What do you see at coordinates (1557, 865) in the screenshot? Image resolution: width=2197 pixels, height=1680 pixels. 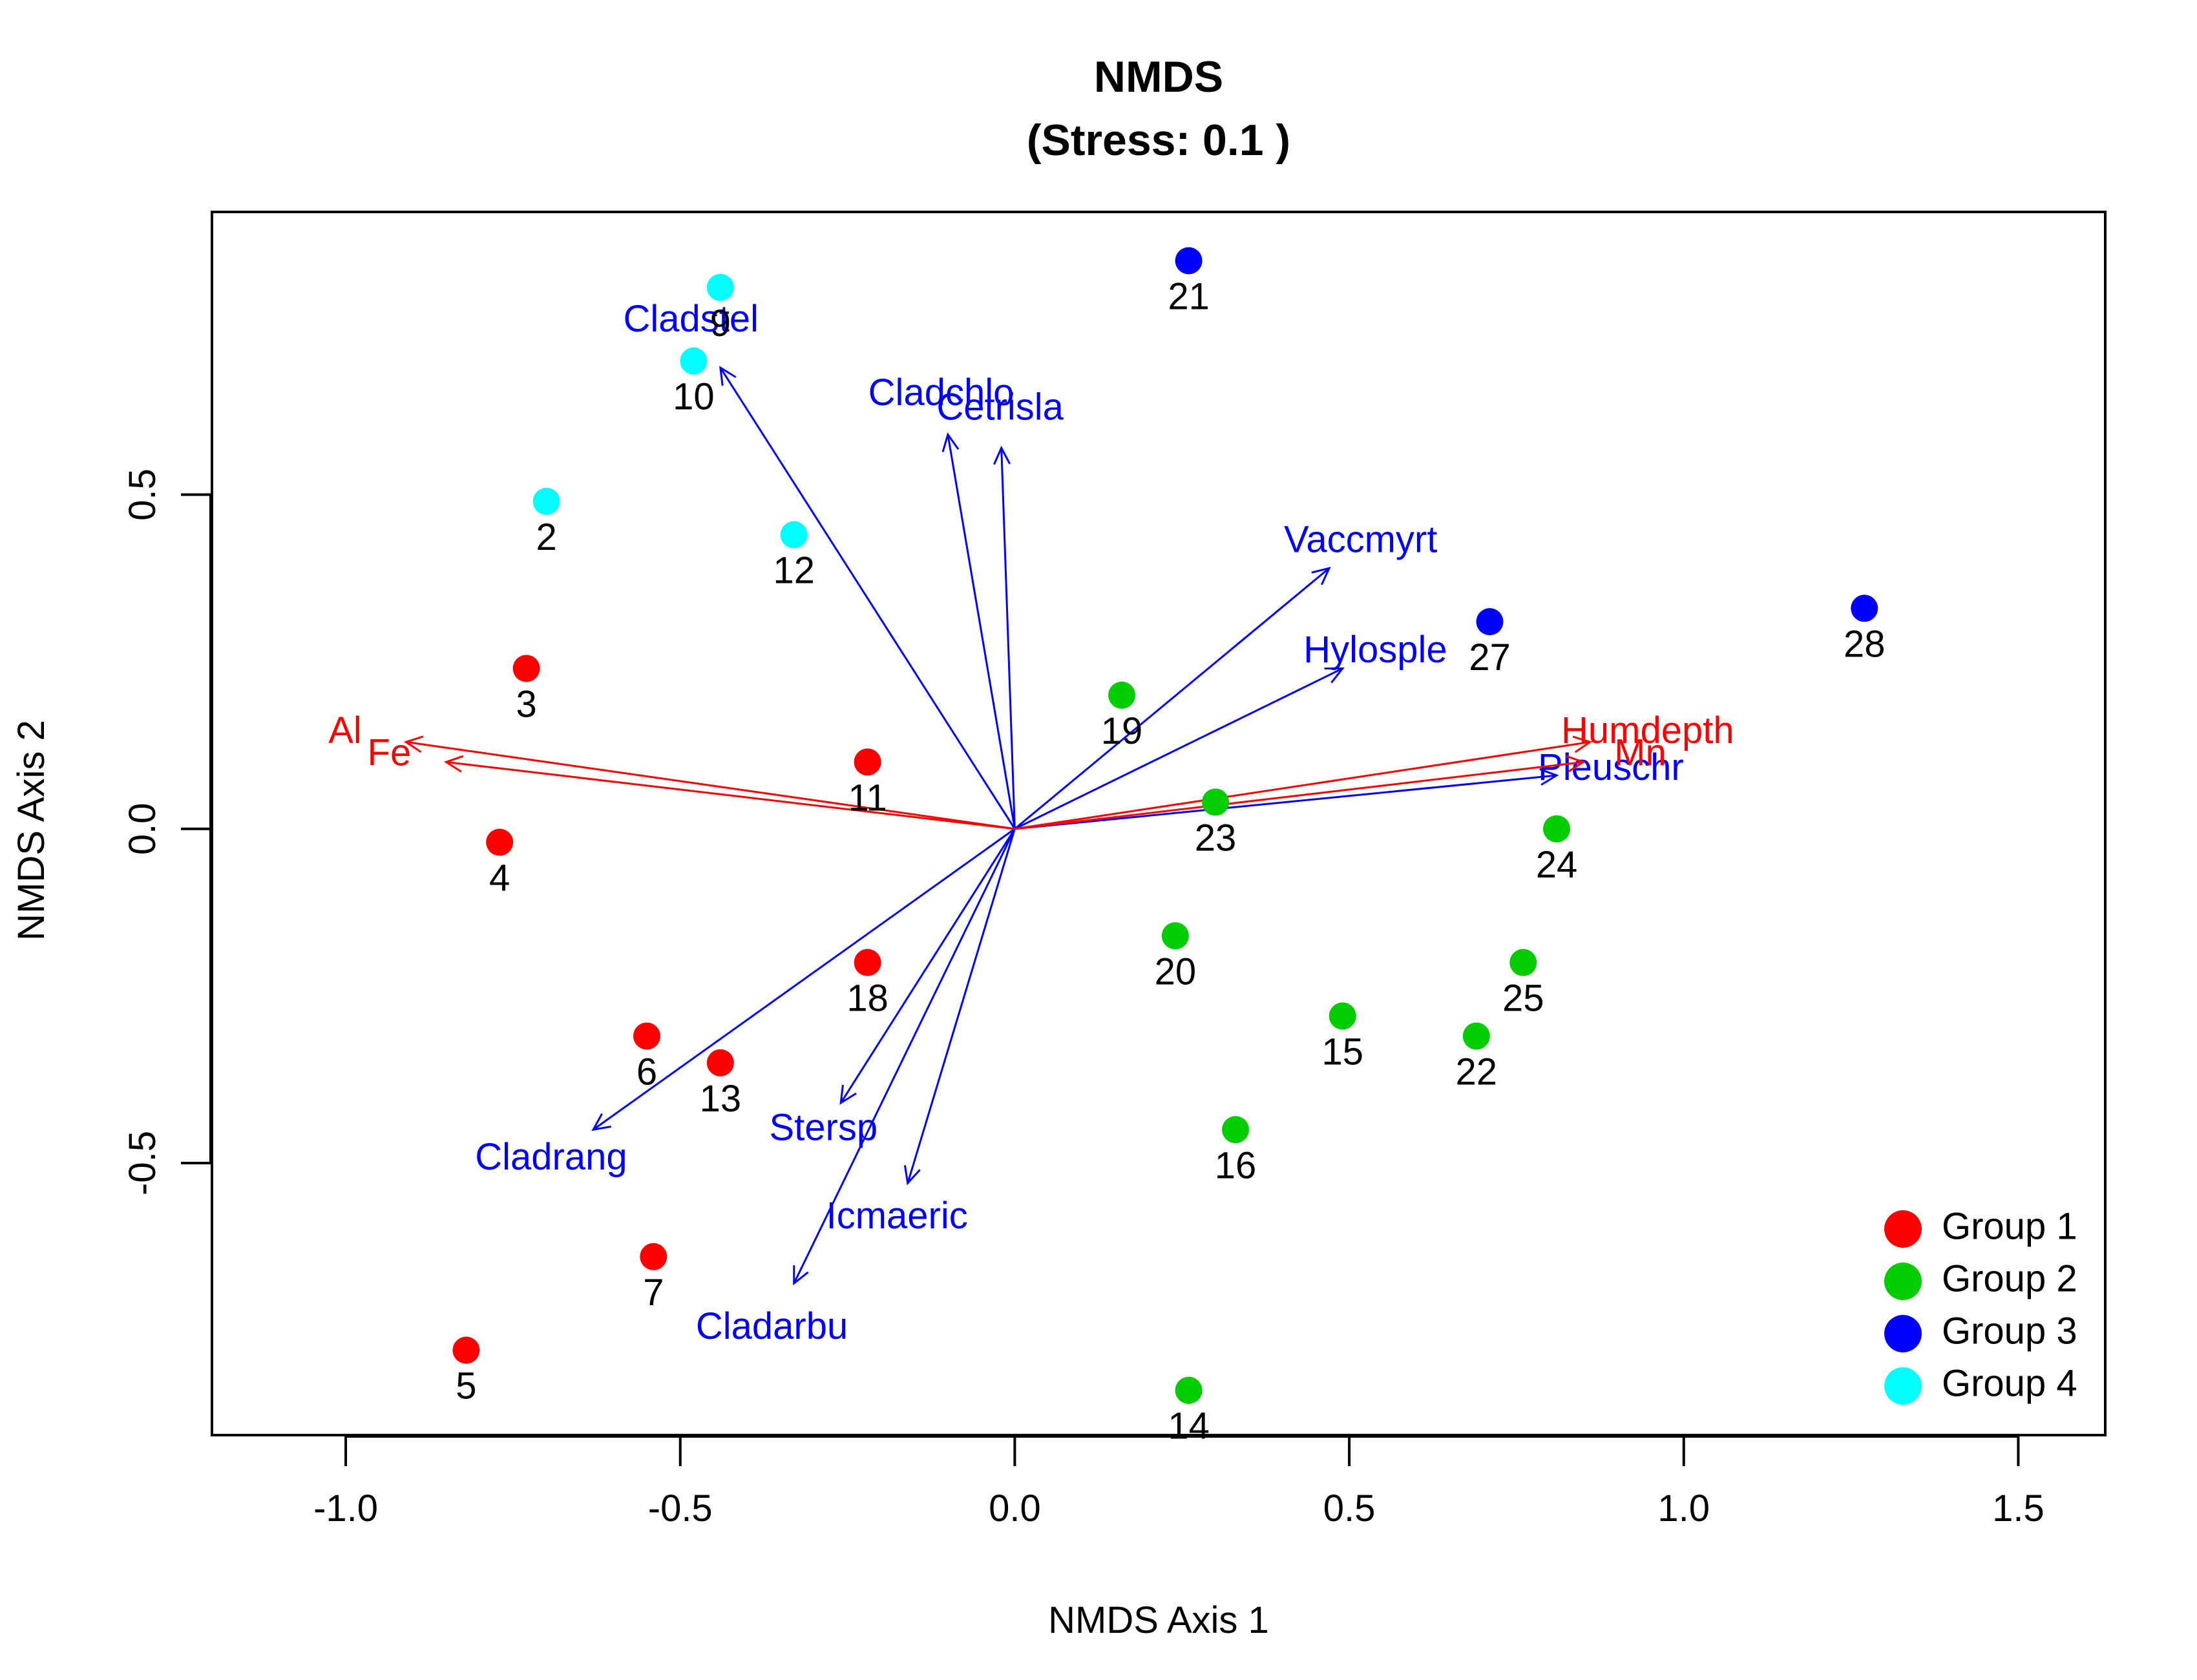 I see `site-point-label: 24` at bounding box center [1557, 865].